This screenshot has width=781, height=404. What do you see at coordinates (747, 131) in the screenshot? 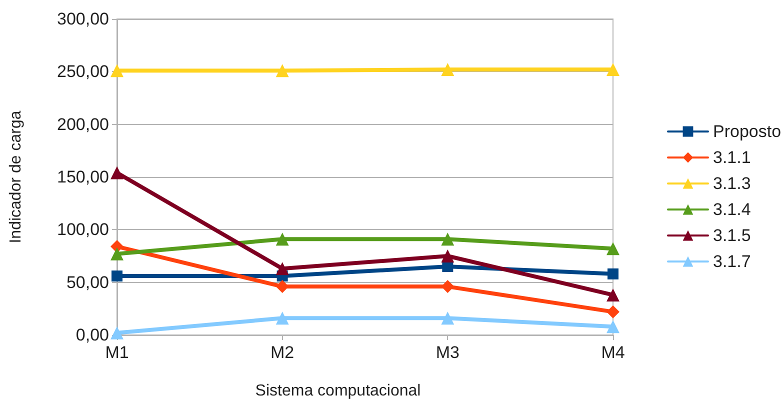
I see `legend-label: Proposto` at bounding box center [747, 131].